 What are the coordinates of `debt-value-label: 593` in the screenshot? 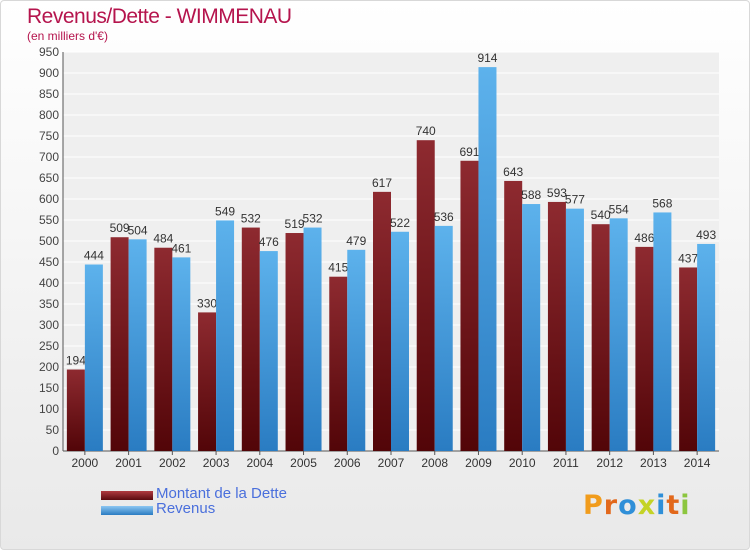 It's located at (557, 193).